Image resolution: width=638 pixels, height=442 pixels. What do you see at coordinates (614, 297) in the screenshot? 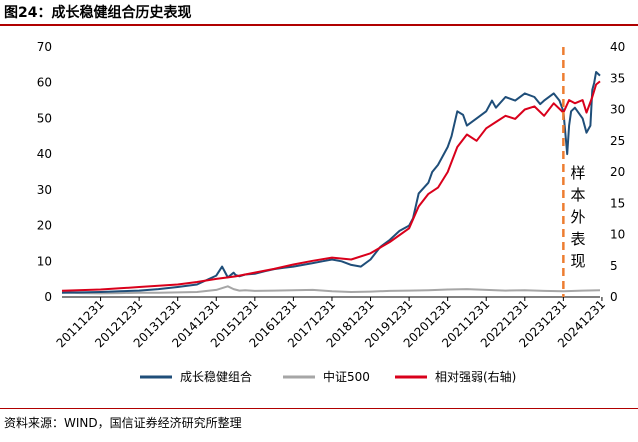
I see `y-right-tick-label: 0` at bounding box center [614, 297].